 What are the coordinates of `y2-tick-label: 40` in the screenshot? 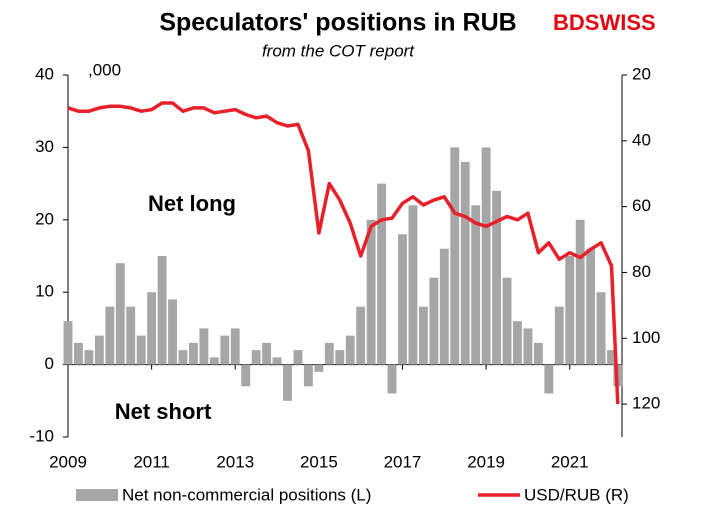 It's located at (641, 139).